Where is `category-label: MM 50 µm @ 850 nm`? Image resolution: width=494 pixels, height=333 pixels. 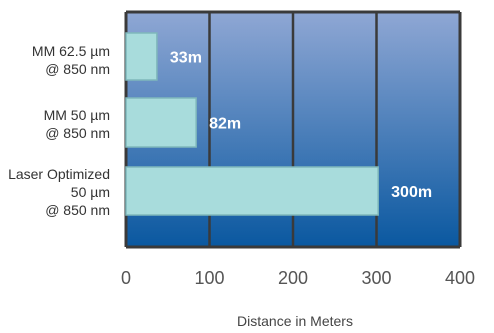
category-label: MM 50 µm @ 850 nm is located at coordinates (77, 124).